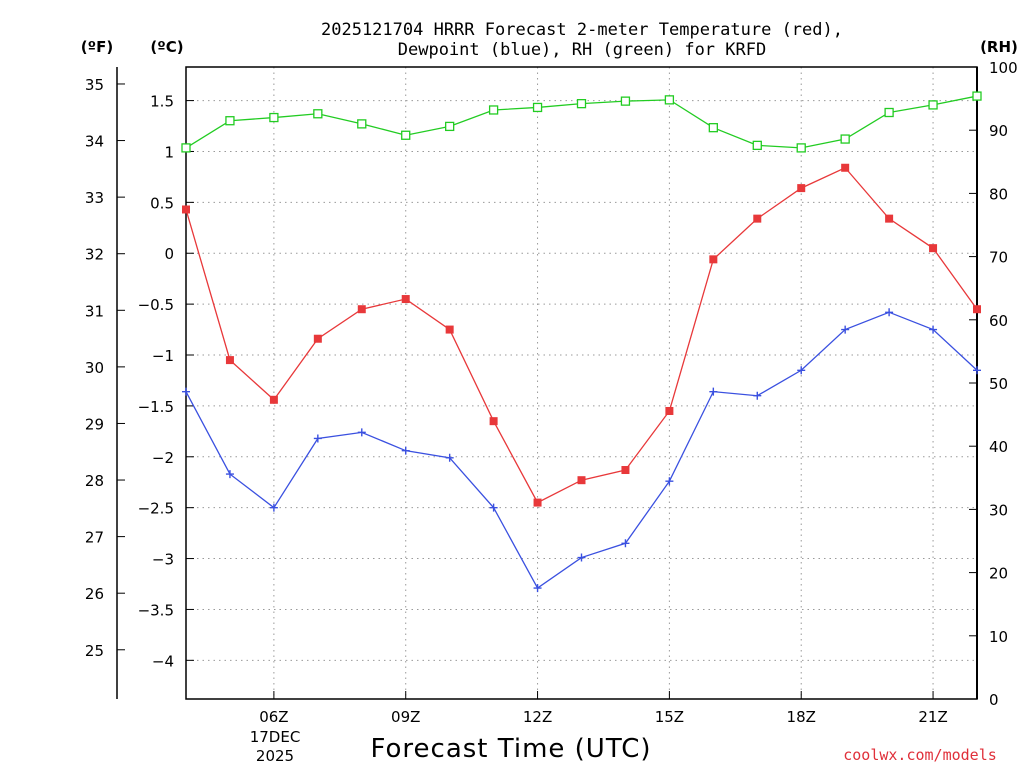  Describe the element at coordinates (94, 142) in the screenshot. I see `fahrenheit-tick-label-9: 34` at that location.